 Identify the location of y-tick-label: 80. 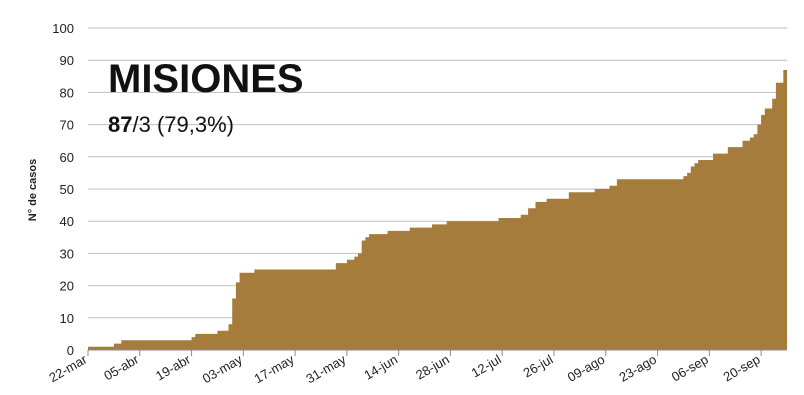
(67, 92).